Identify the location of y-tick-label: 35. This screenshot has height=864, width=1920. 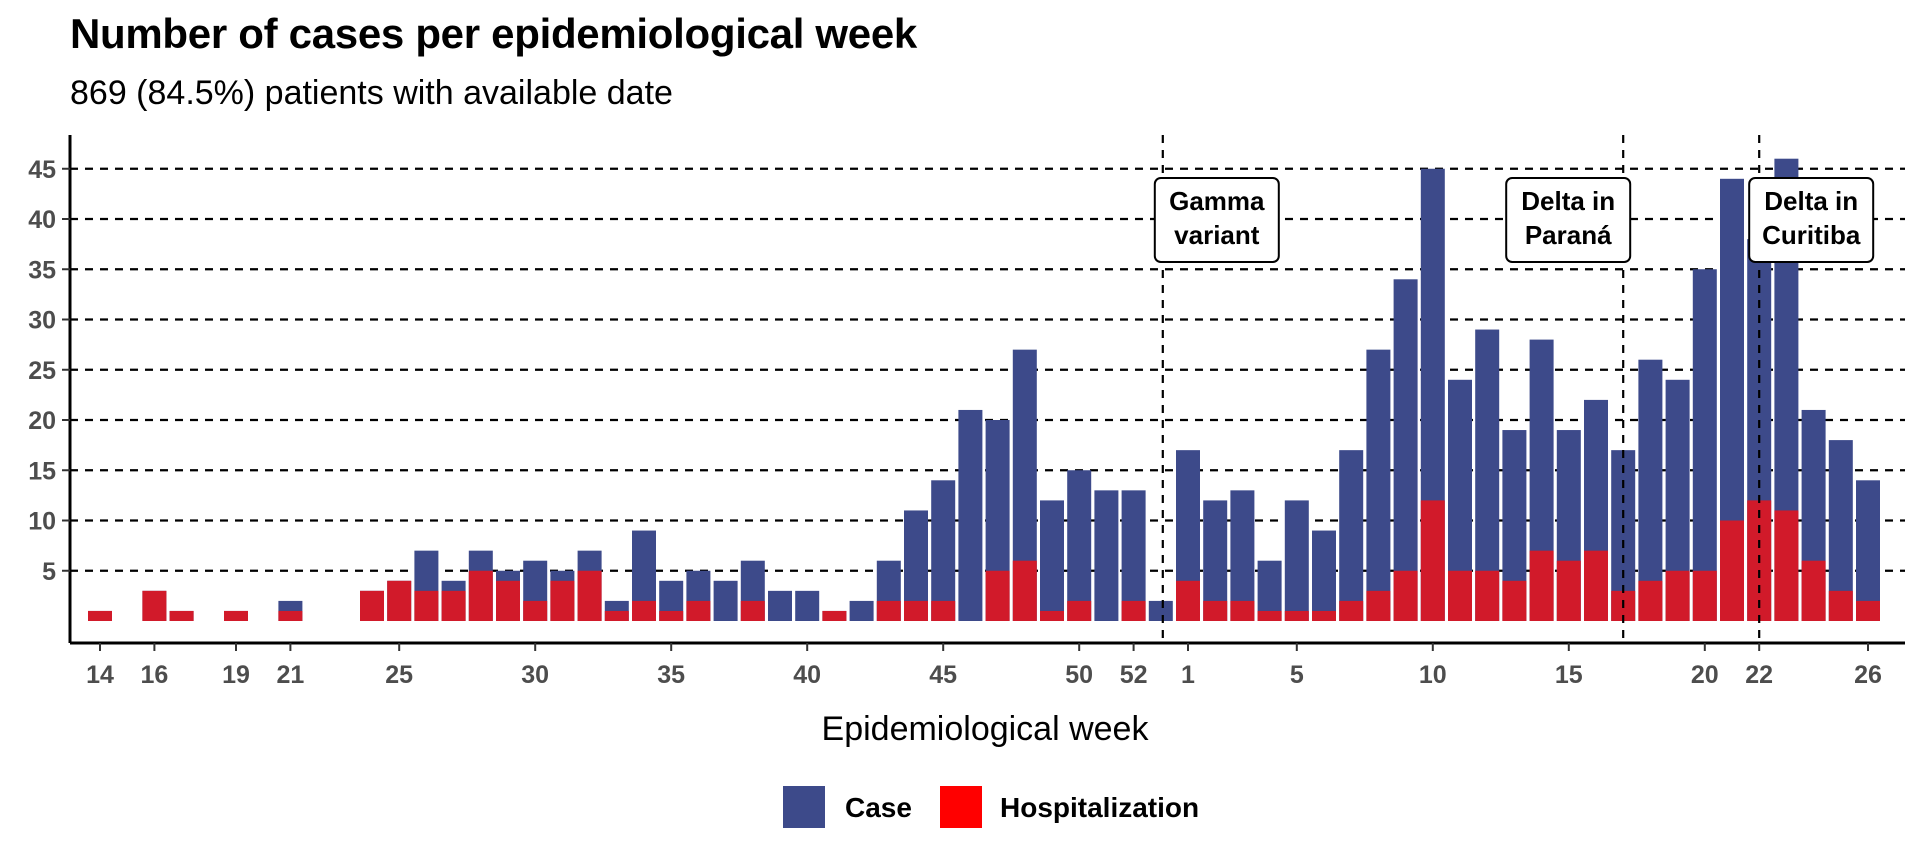
(42, 270).